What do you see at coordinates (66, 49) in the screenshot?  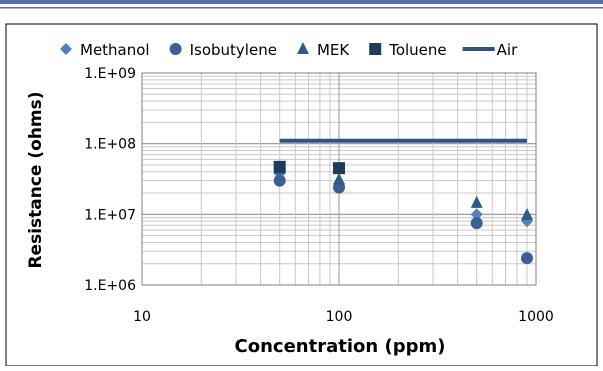 I see `legend-swatch-methanol` at bounding box center [66, 49].